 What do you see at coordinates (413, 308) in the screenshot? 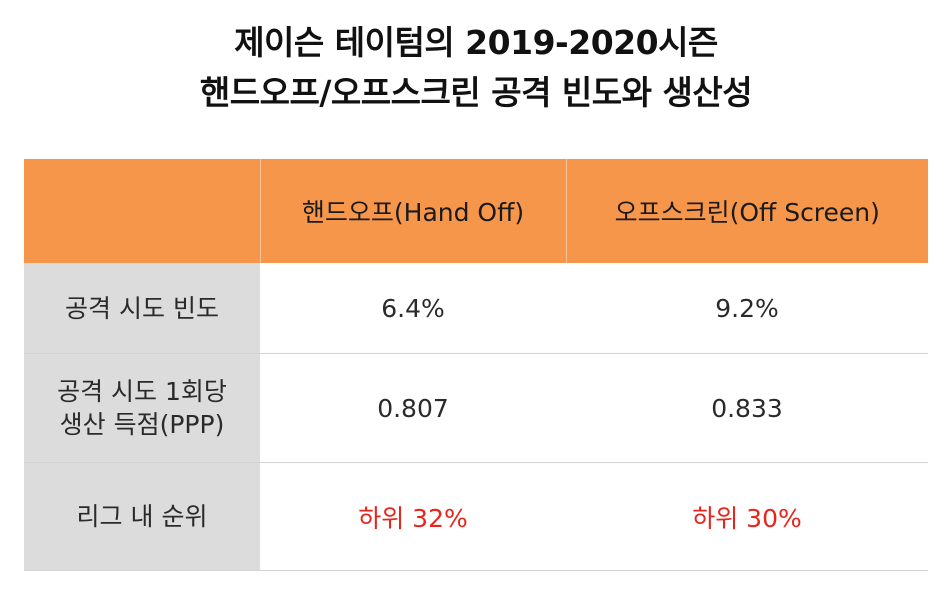
I see `cell-hand-off-frequency: 6.4%` at bounding box center [413, 308].